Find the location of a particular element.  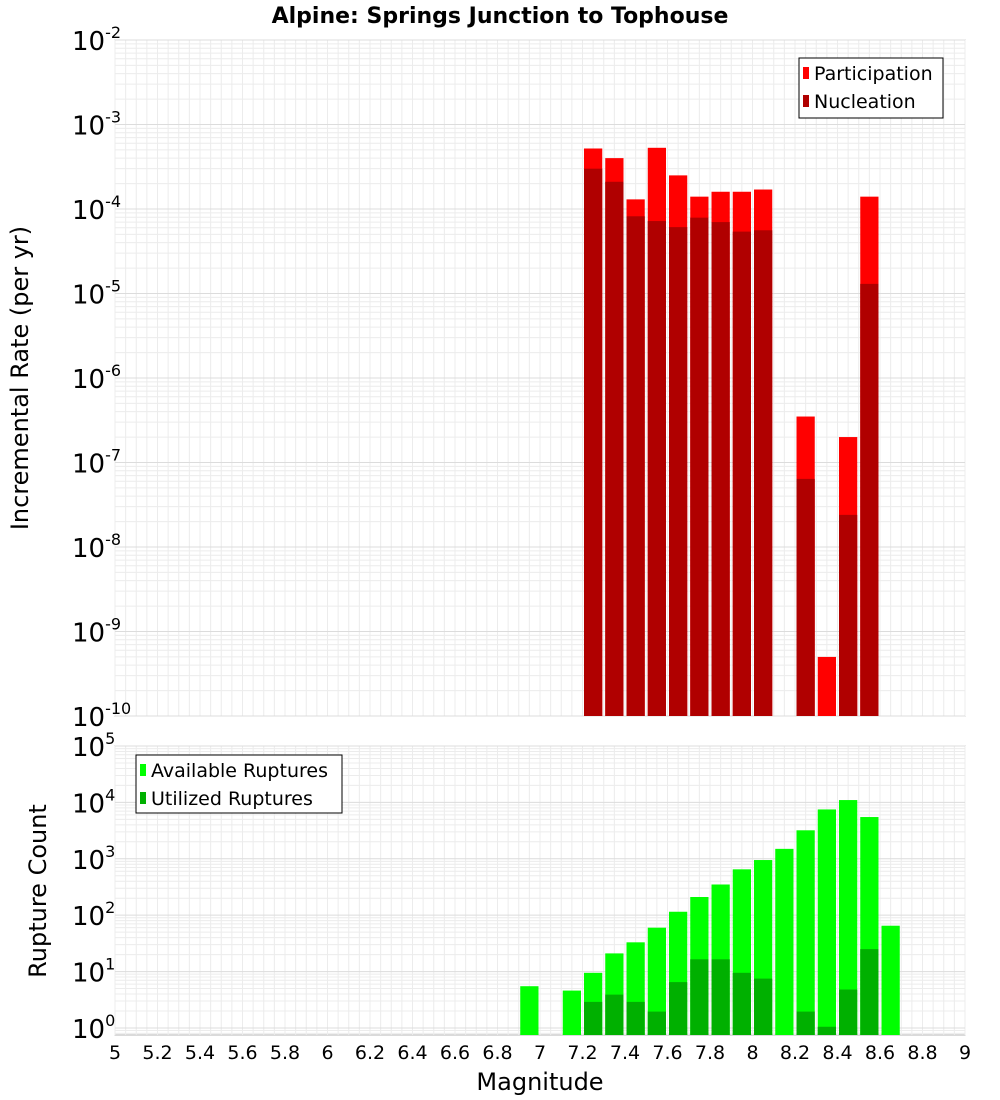

x-tick-label: 5.8 is located at coordinates (285, 1053).